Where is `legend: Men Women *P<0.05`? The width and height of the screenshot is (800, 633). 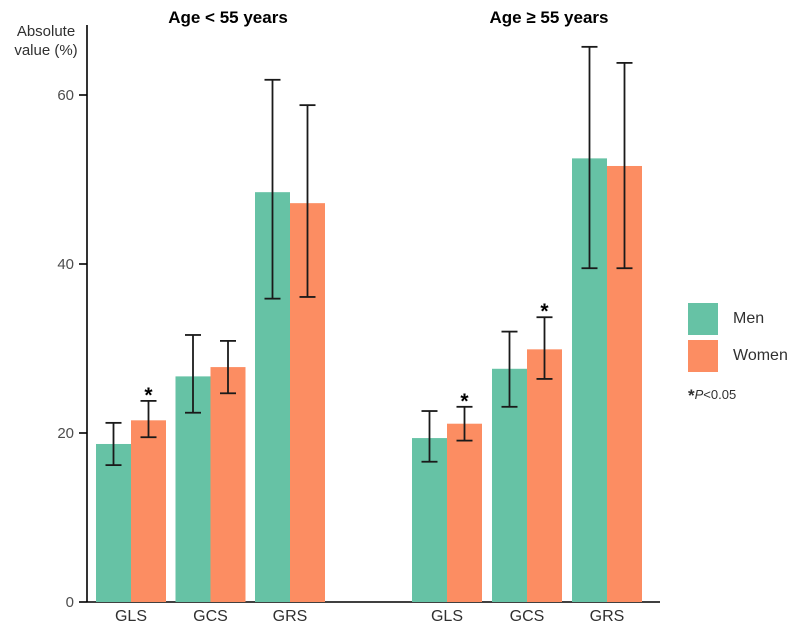 legend: Men Women *P<0.05 is located at coordinates (738, 354).